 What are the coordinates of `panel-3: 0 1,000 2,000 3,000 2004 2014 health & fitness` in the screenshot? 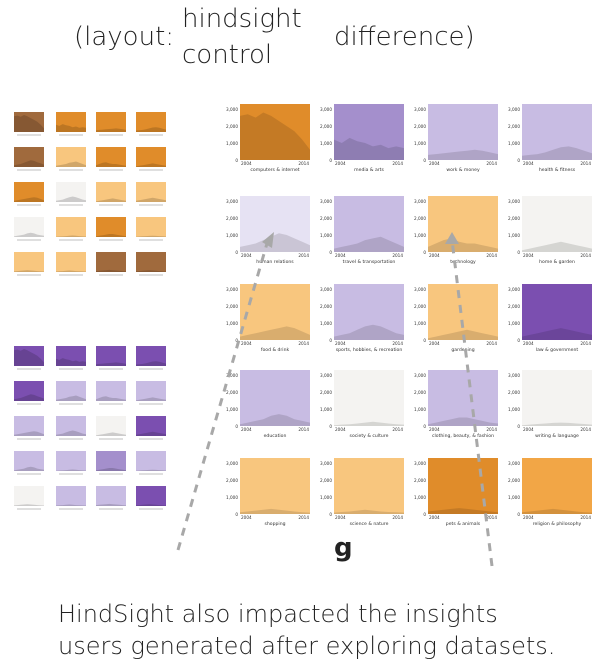 It's located at (550, 138).